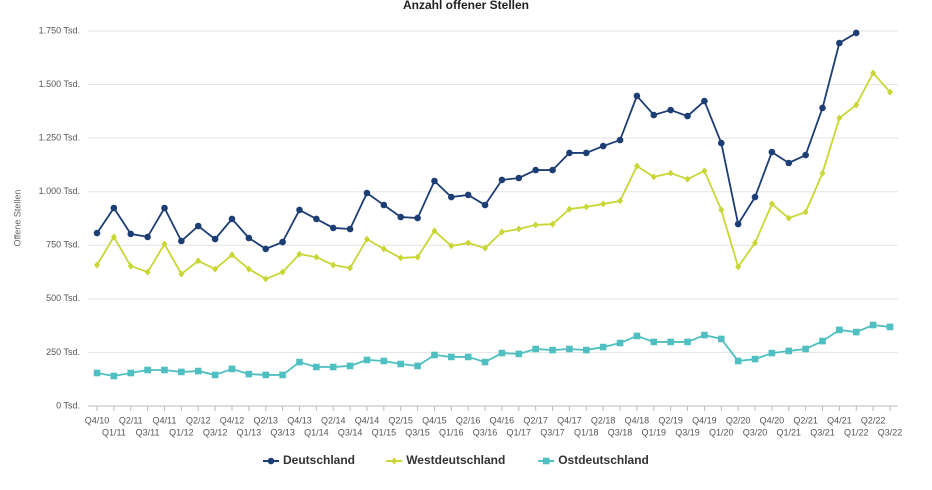  What do you see at coordinates (873, 420) in the screenshot?
I see `x-tick-label: Q2/22` at bounding box center [873, 420].